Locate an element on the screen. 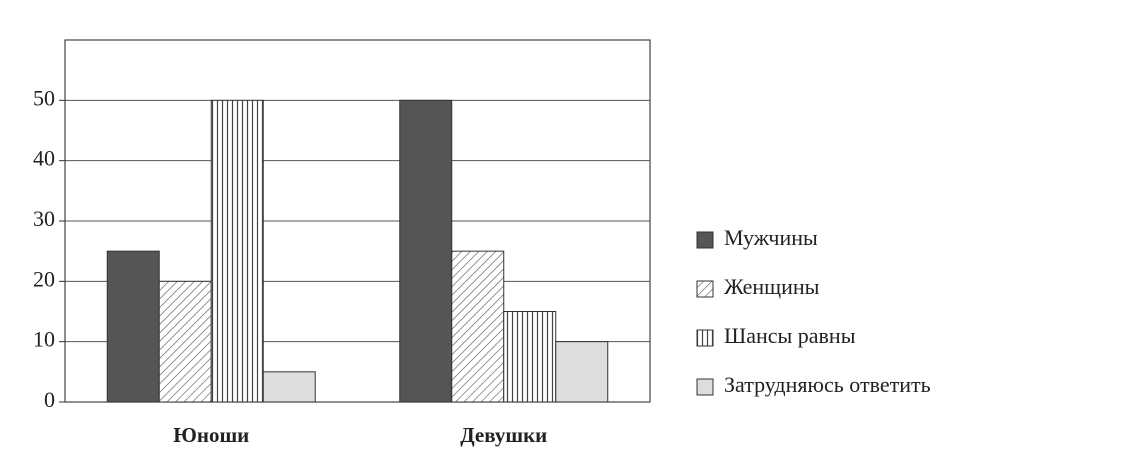 The height and width of the screenshot is (470, 1130). y-tick-label: 40 is located at coordinates (44, 158).